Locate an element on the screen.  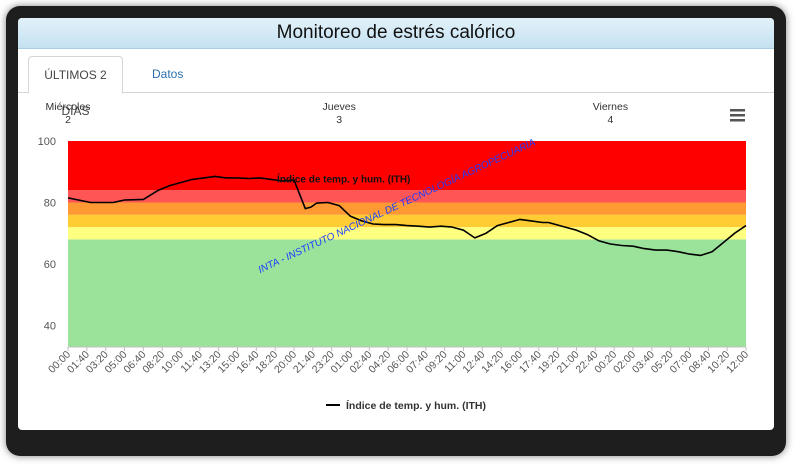
series-line-ith is located at coordinates (407, 216).